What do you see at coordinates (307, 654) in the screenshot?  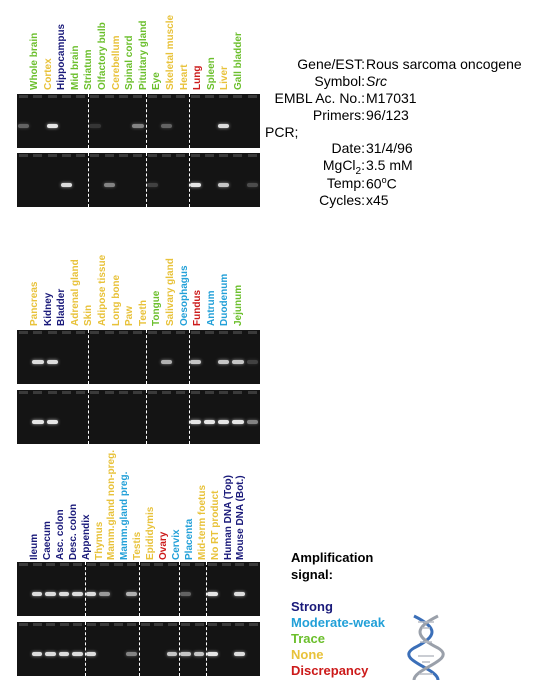 I see `legend-item-none: None` at bounding box center [307, 654].